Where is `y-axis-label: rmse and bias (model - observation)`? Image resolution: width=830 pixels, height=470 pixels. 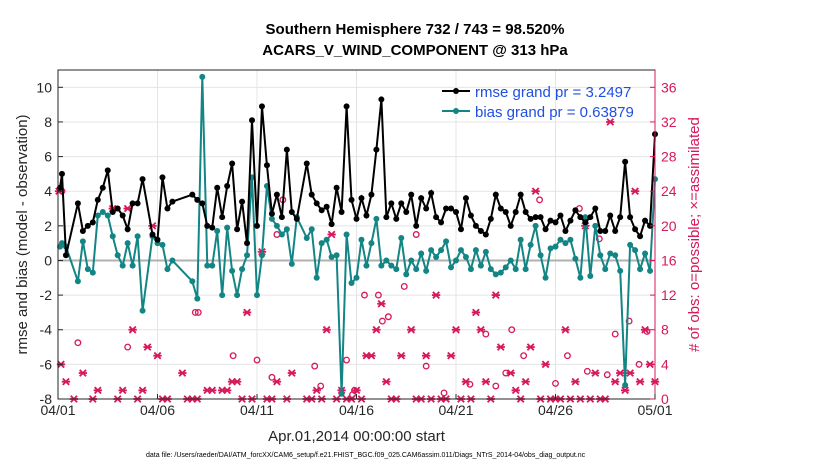 y-axis-label: rmse and bias (model - observation) is located at coordinates (22, 234).